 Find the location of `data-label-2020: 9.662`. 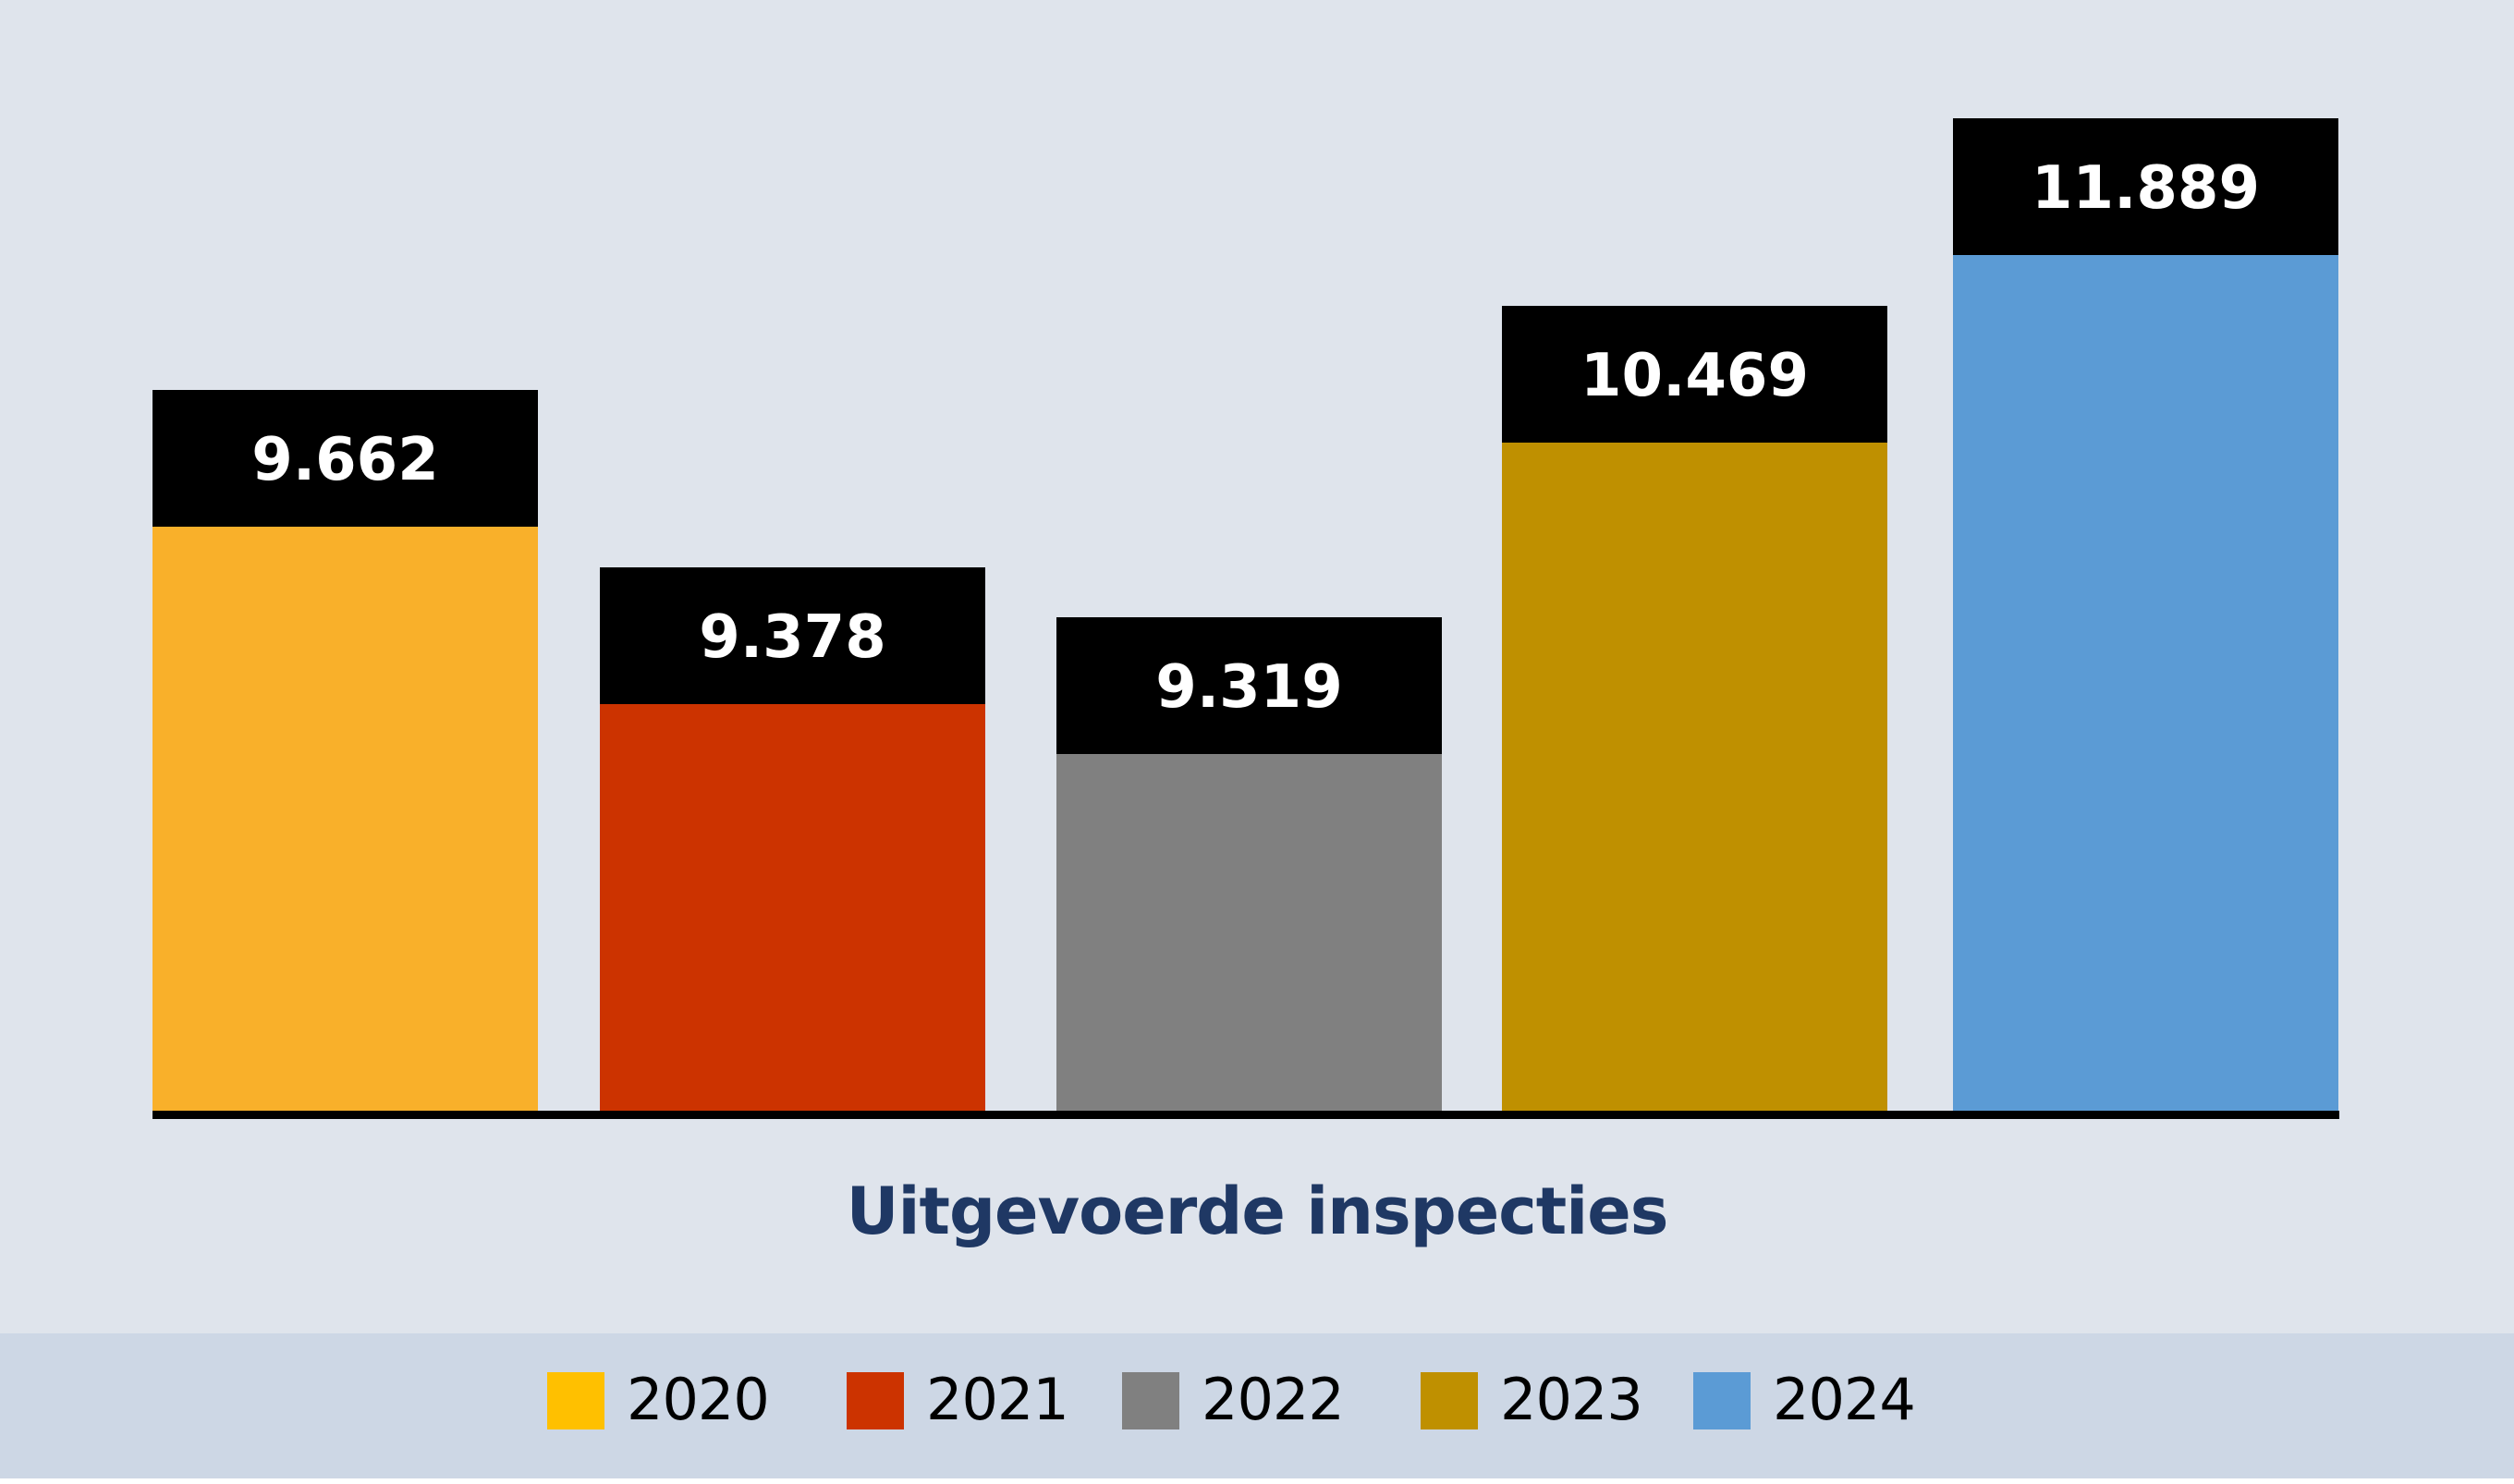

data-label-2020: 9.662 is located at coordinates (344, 460).